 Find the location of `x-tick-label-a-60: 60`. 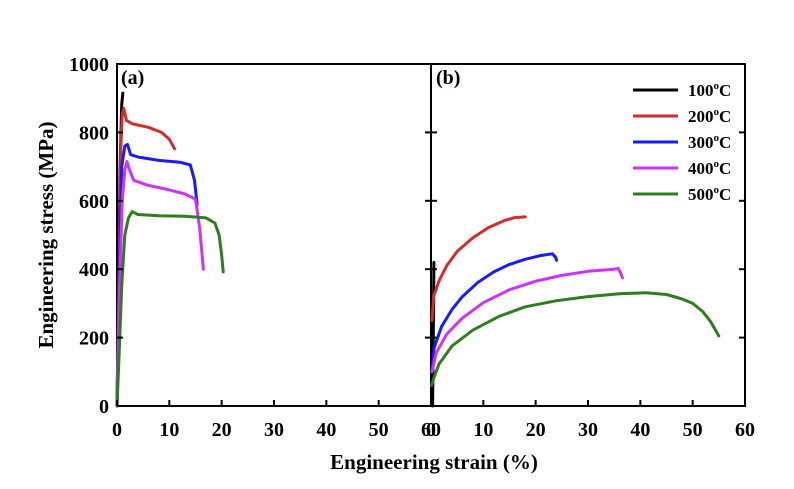

x-tick-label-a-60: 60 is located at coordinates (431, 430).